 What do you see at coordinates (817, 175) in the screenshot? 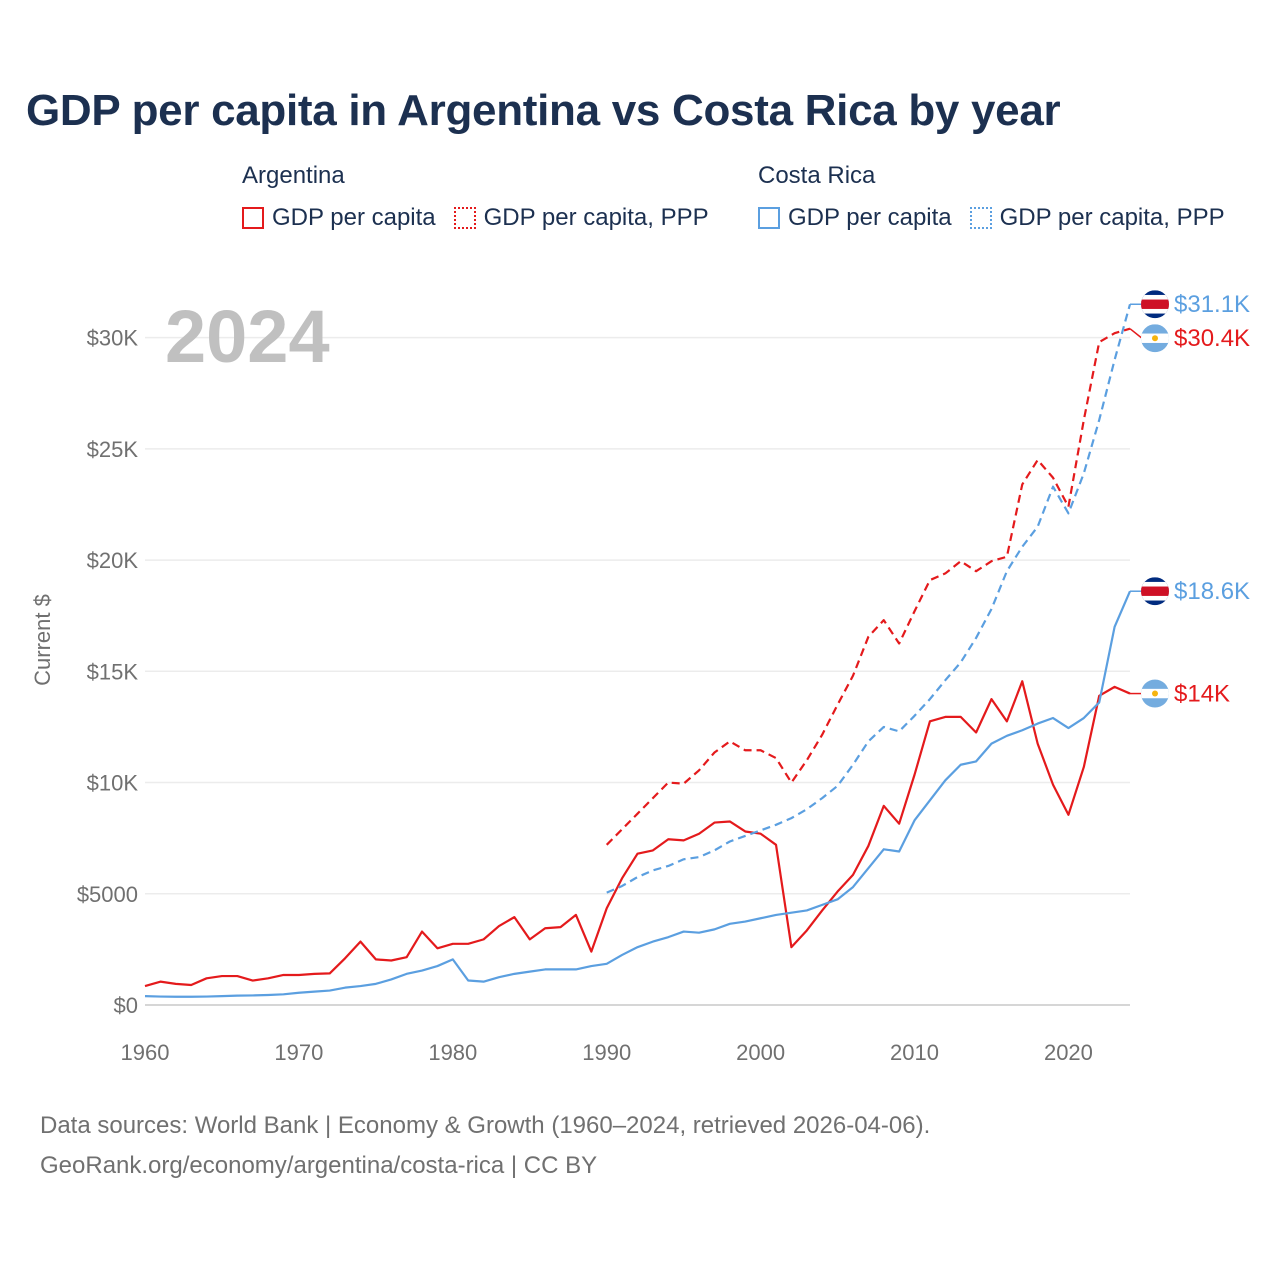
I see `legend-group-name: Costa Rica` at bounding box center [817, 175].